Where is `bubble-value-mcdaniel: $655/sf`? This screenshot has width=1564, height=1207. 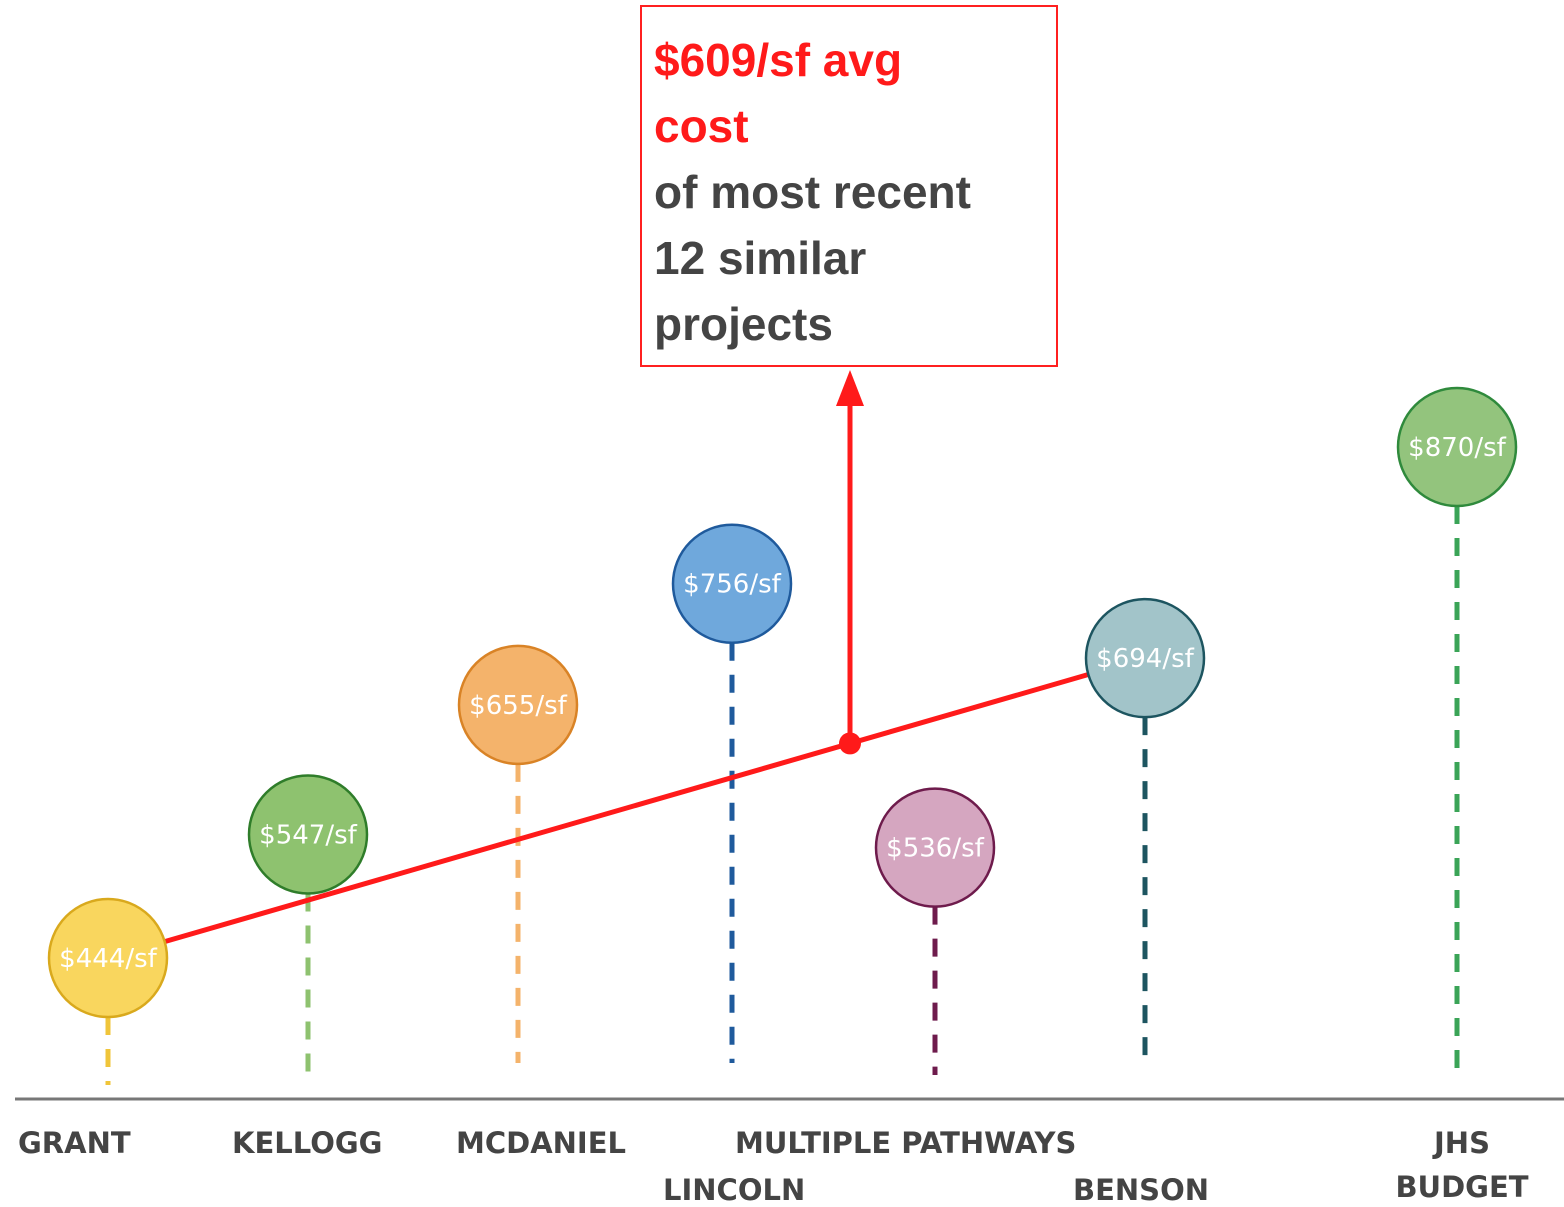
bubble-value-mcdaniel: $655/sf is located at coordinates (518, 706).